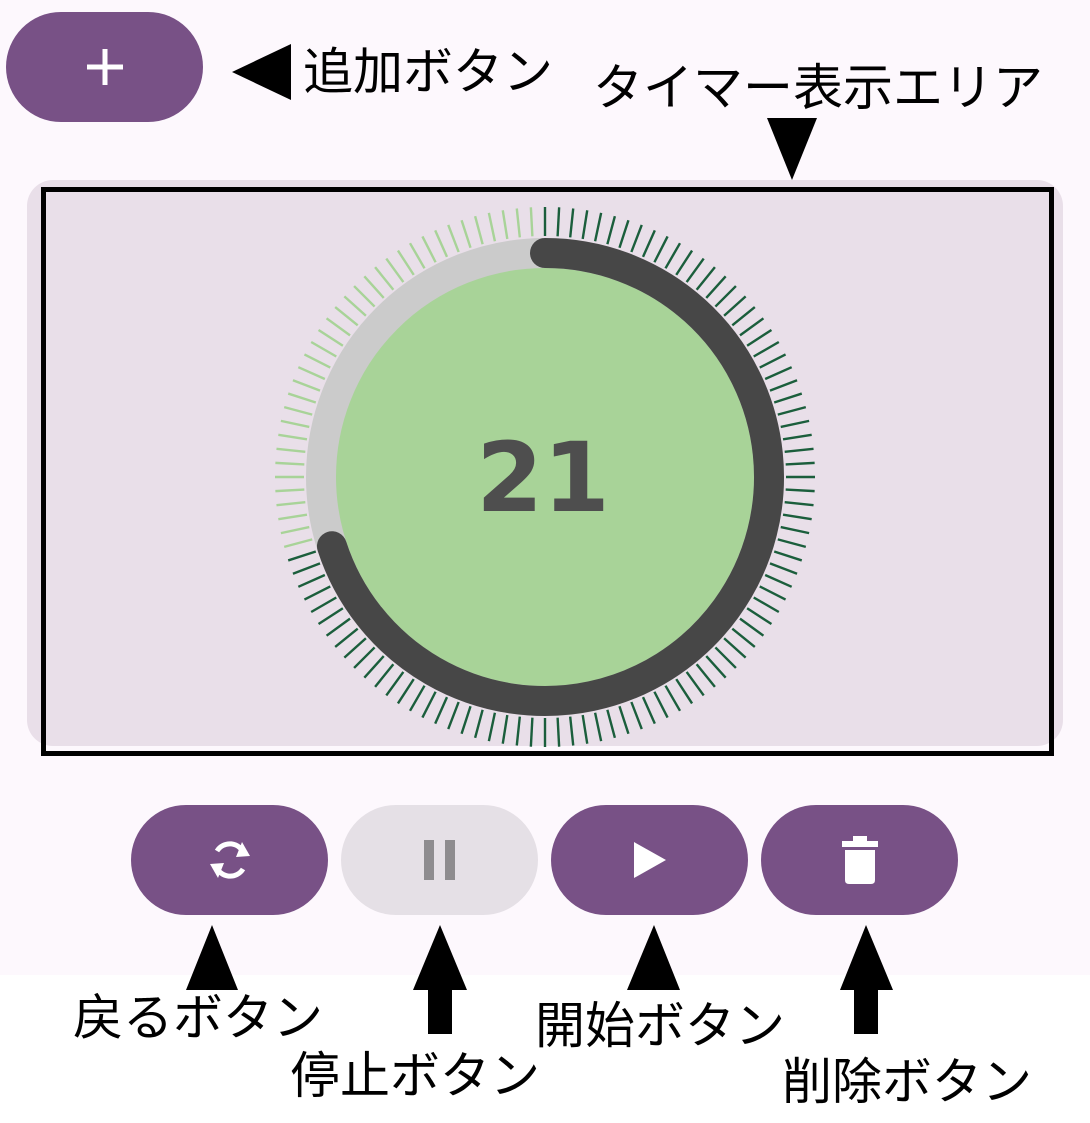  I want to click on pause-button, so click(439, 860).